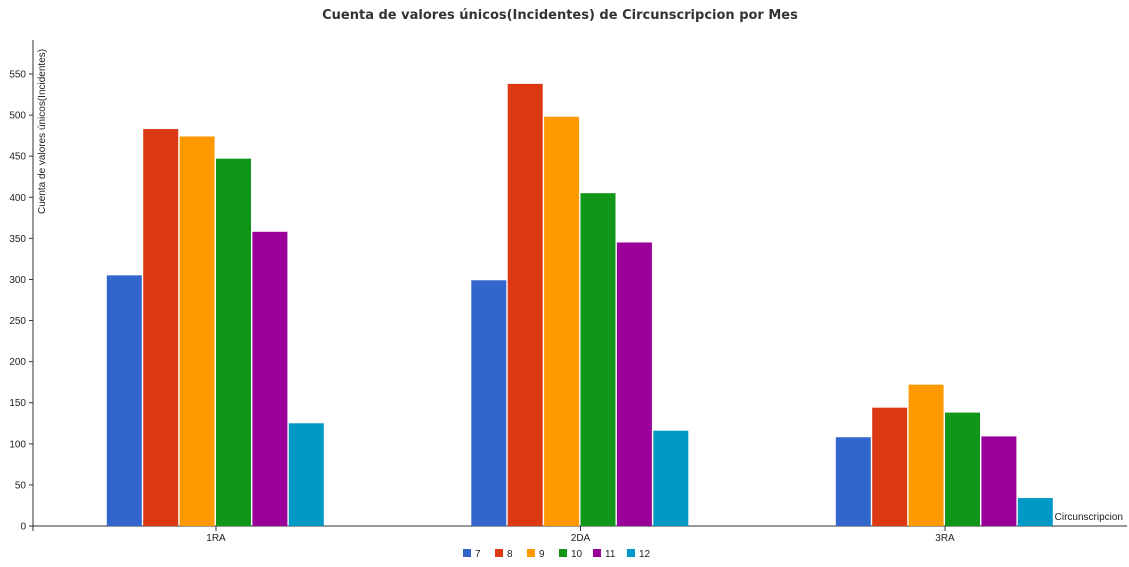  What do you see at coordinates (23, 527) in the screenshot?
I see `y-tick-label: 0` at bounding box center [23, 527].